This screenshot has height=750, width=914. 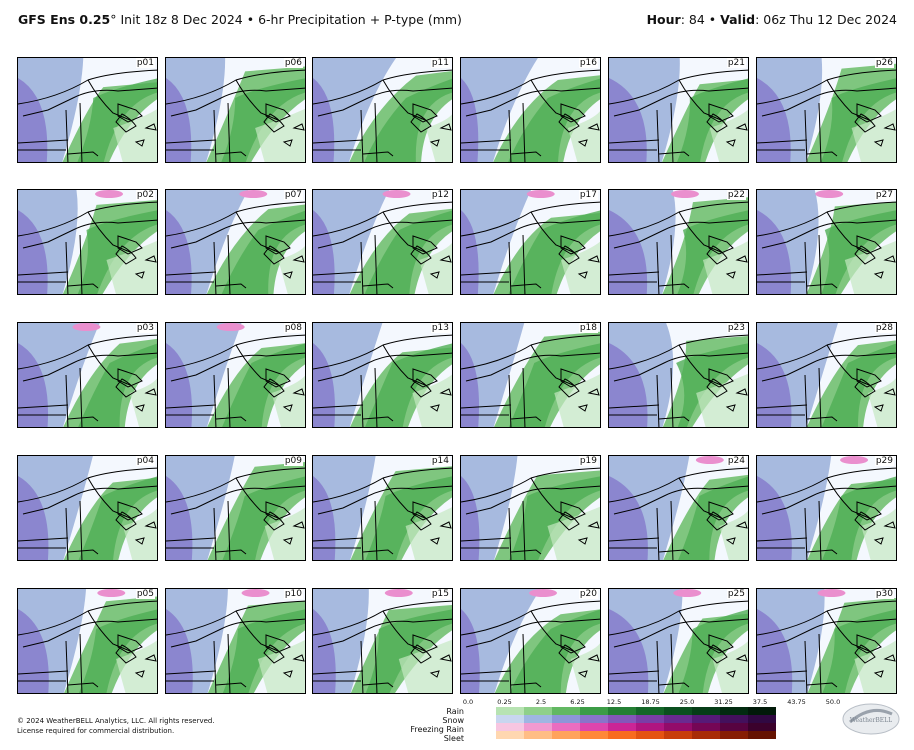 I want to click on ensemble-member-panel: p17, so click(x=530, y=242).